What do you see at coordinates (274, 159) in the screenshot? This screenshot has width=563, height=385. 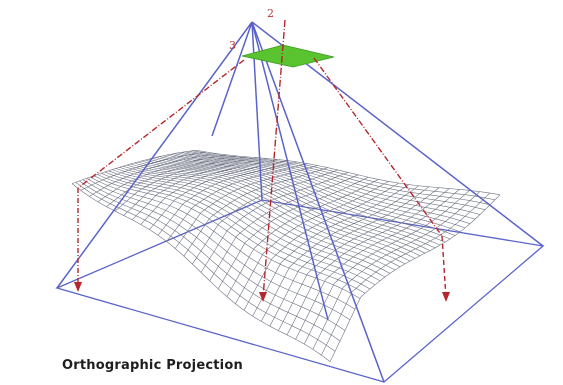 I see `ray-center` at bounding box center [274, 159].